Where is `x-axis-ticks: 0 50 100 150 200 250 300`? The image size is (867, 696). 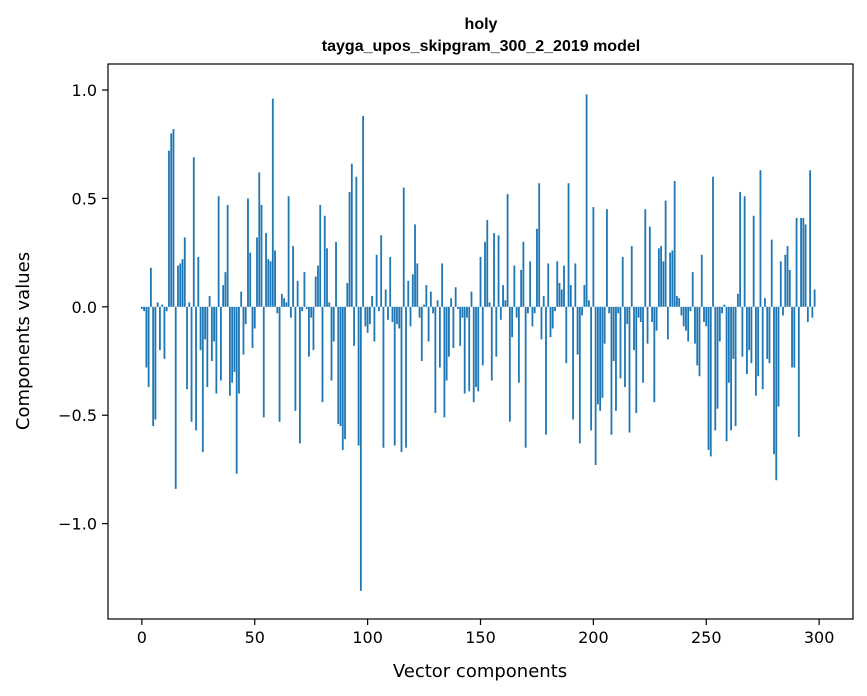 x-axis-ticks: 0 50 100 150 200 250 300 is located at coordinates (485, 633).